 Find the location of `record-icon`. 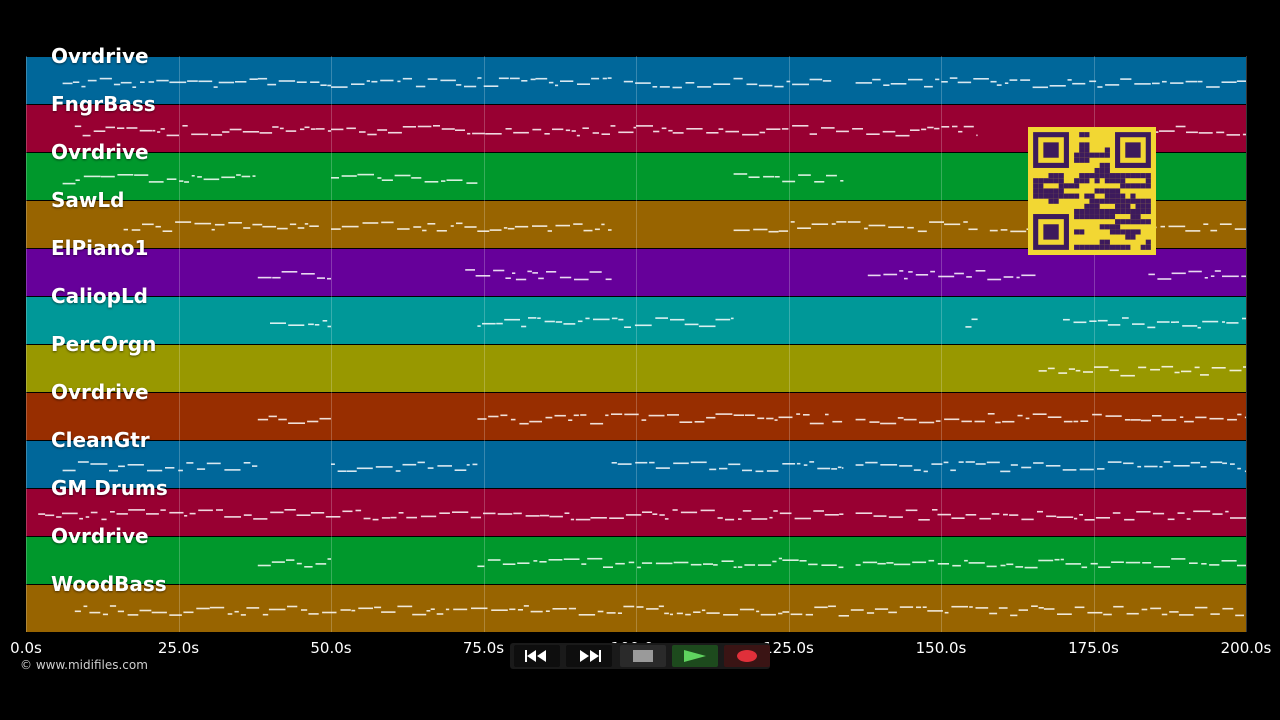

record-icon is located at coordinates (747, 656).